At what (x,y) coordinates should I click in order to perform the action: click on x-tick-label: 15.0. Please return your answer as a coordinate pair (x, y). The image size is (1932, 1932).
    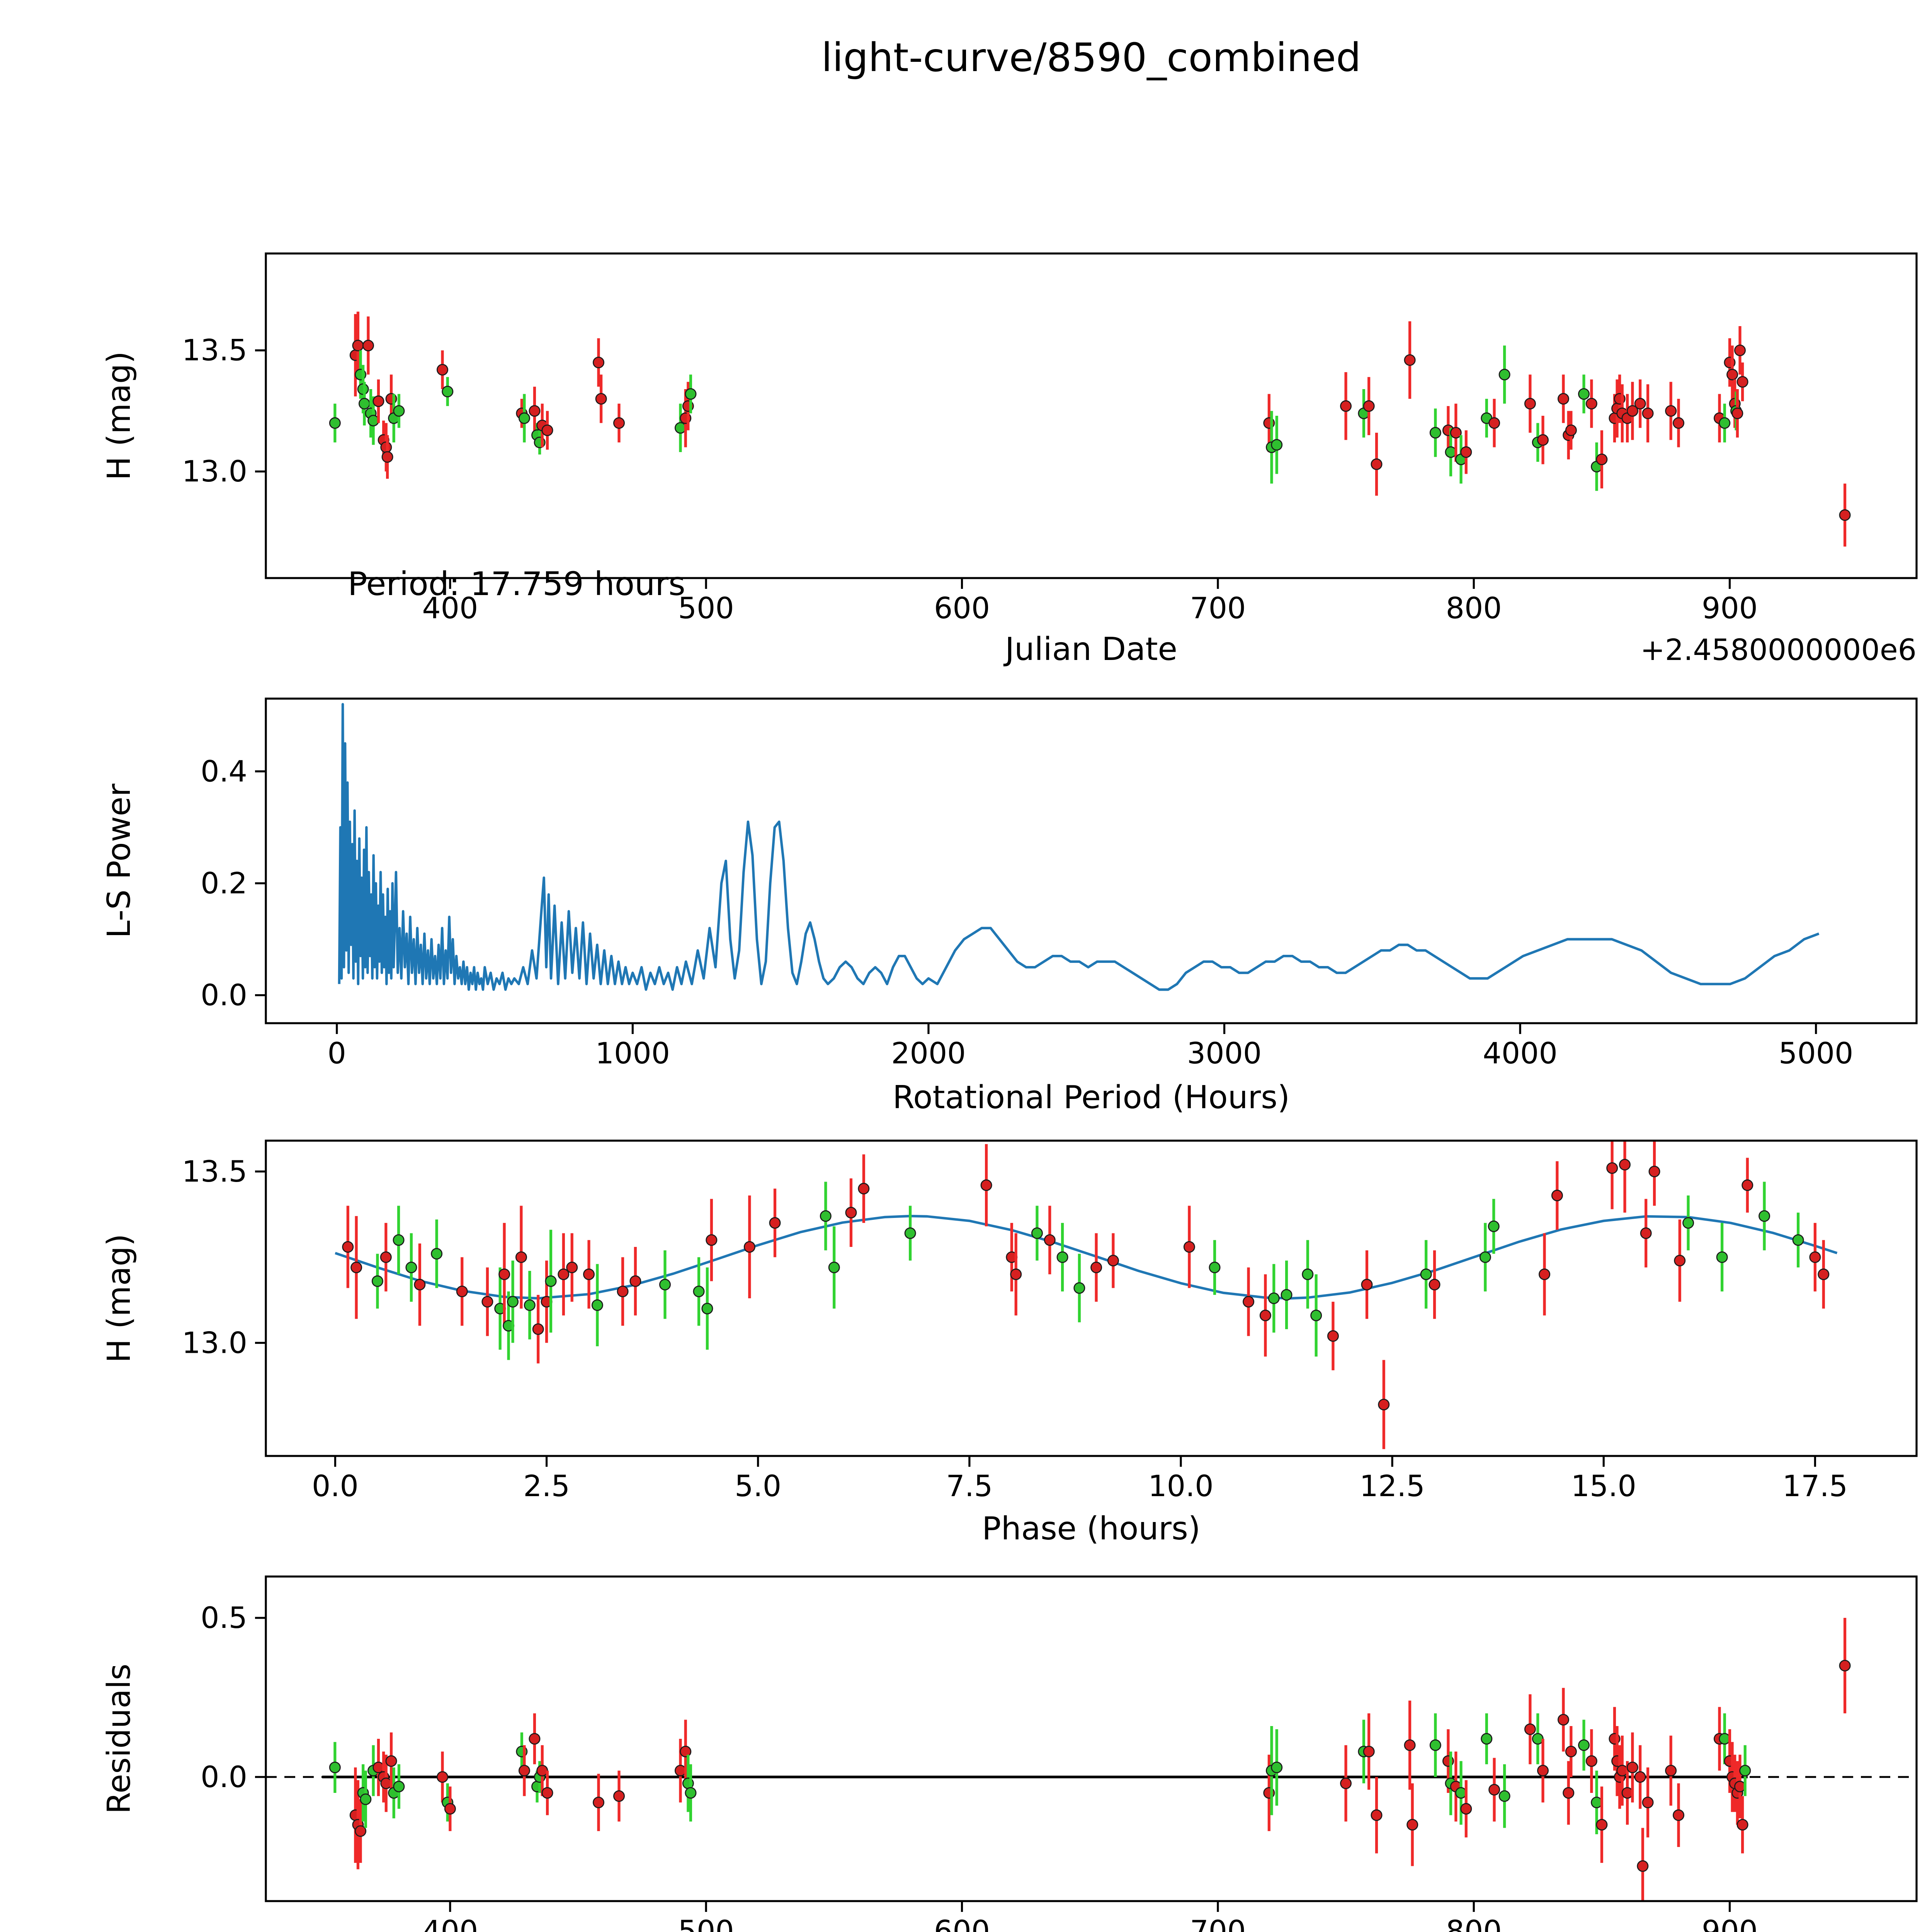
    Looking at the image, I should click on (1603, 1486).